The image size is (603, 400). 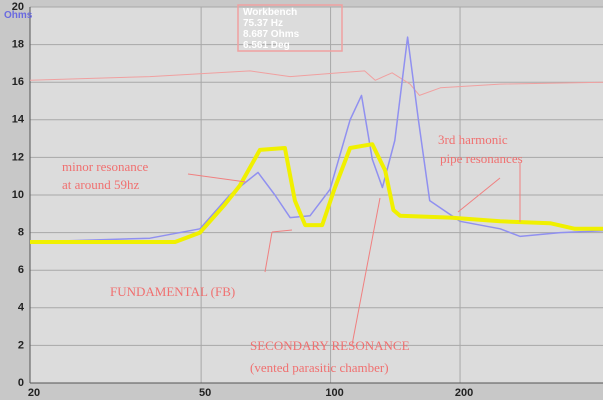 I want to click on annotation: pipe resonances, so click(x=481, y=158).